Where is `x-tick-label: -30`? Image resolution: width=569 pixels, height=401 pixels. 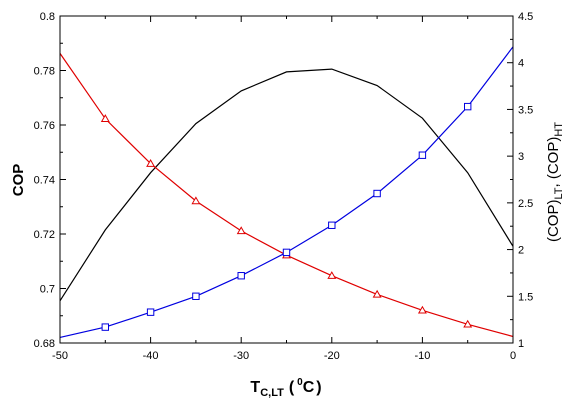 x-tick-label: -30 is located at coordinates (241, 356).